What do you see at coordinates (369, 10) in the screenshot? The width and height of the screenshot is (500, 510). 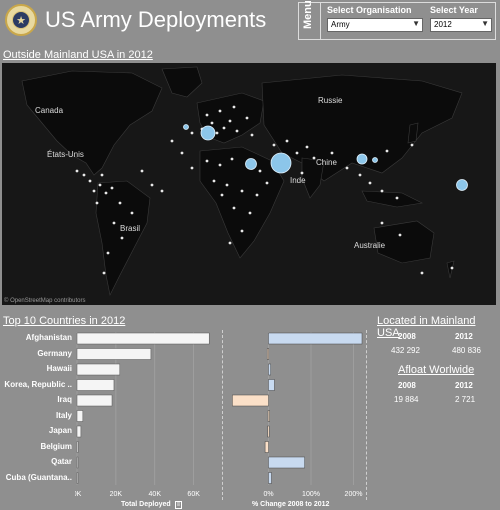 I see `organisation-filter-label: Select Organisation` at bounding box center [369, 10].